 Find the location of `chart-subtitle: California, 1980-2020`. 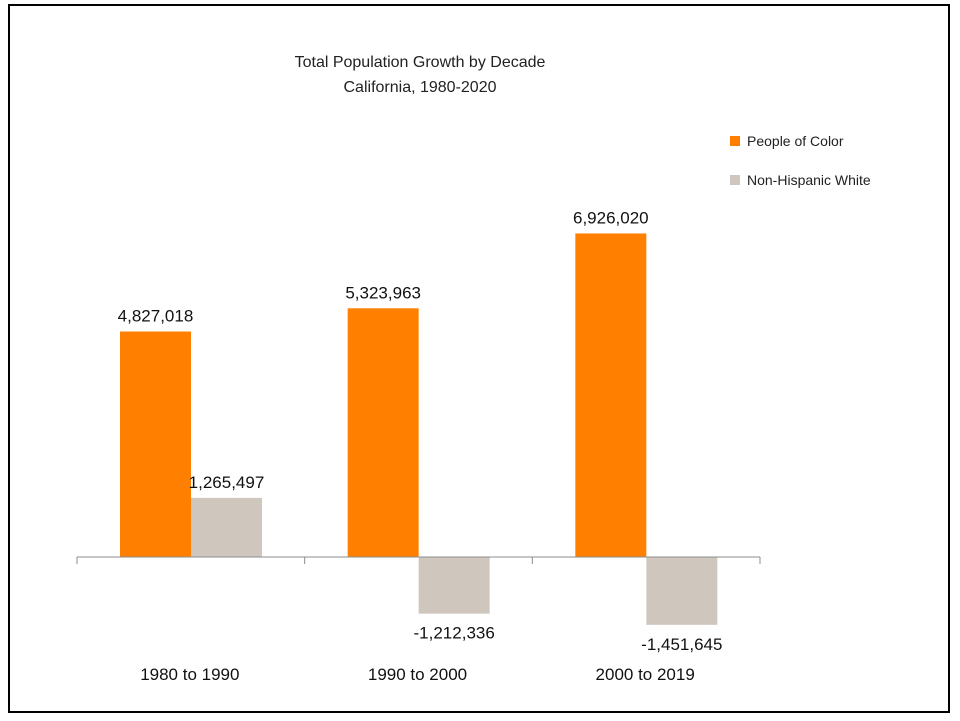

chart-subtitle: California, 1980-2020 is located at coordinates (420, 87).